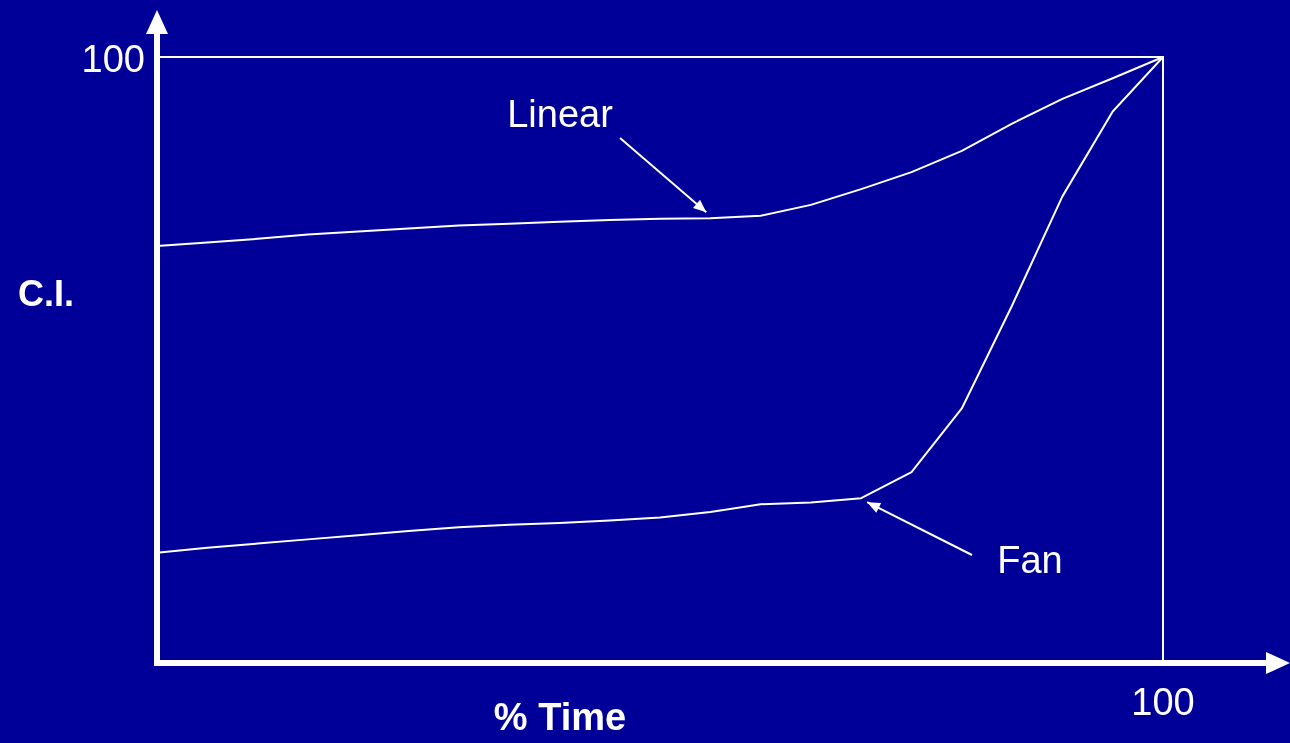  Describe the element at coordinates (1030, 560) in the screenshot. I see `text: Fan` at that location.